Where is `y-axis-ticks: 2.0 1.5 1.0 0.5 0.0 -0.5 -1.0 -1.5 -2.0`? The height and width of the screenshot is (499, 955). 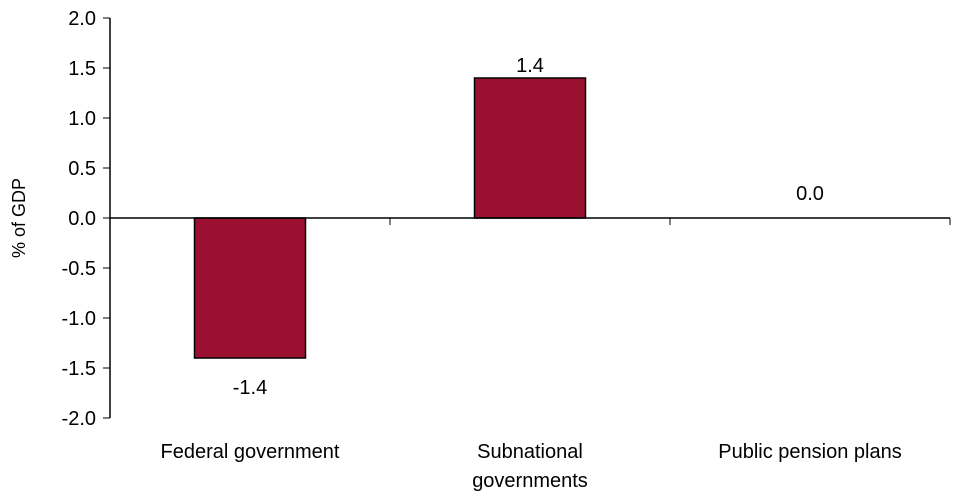
y-axis-ticks: 2.0 1.5 1.0 0.5 0.0 -0.5 -1.0 -1.5 -2.0 is located at coordinates (86, 219).